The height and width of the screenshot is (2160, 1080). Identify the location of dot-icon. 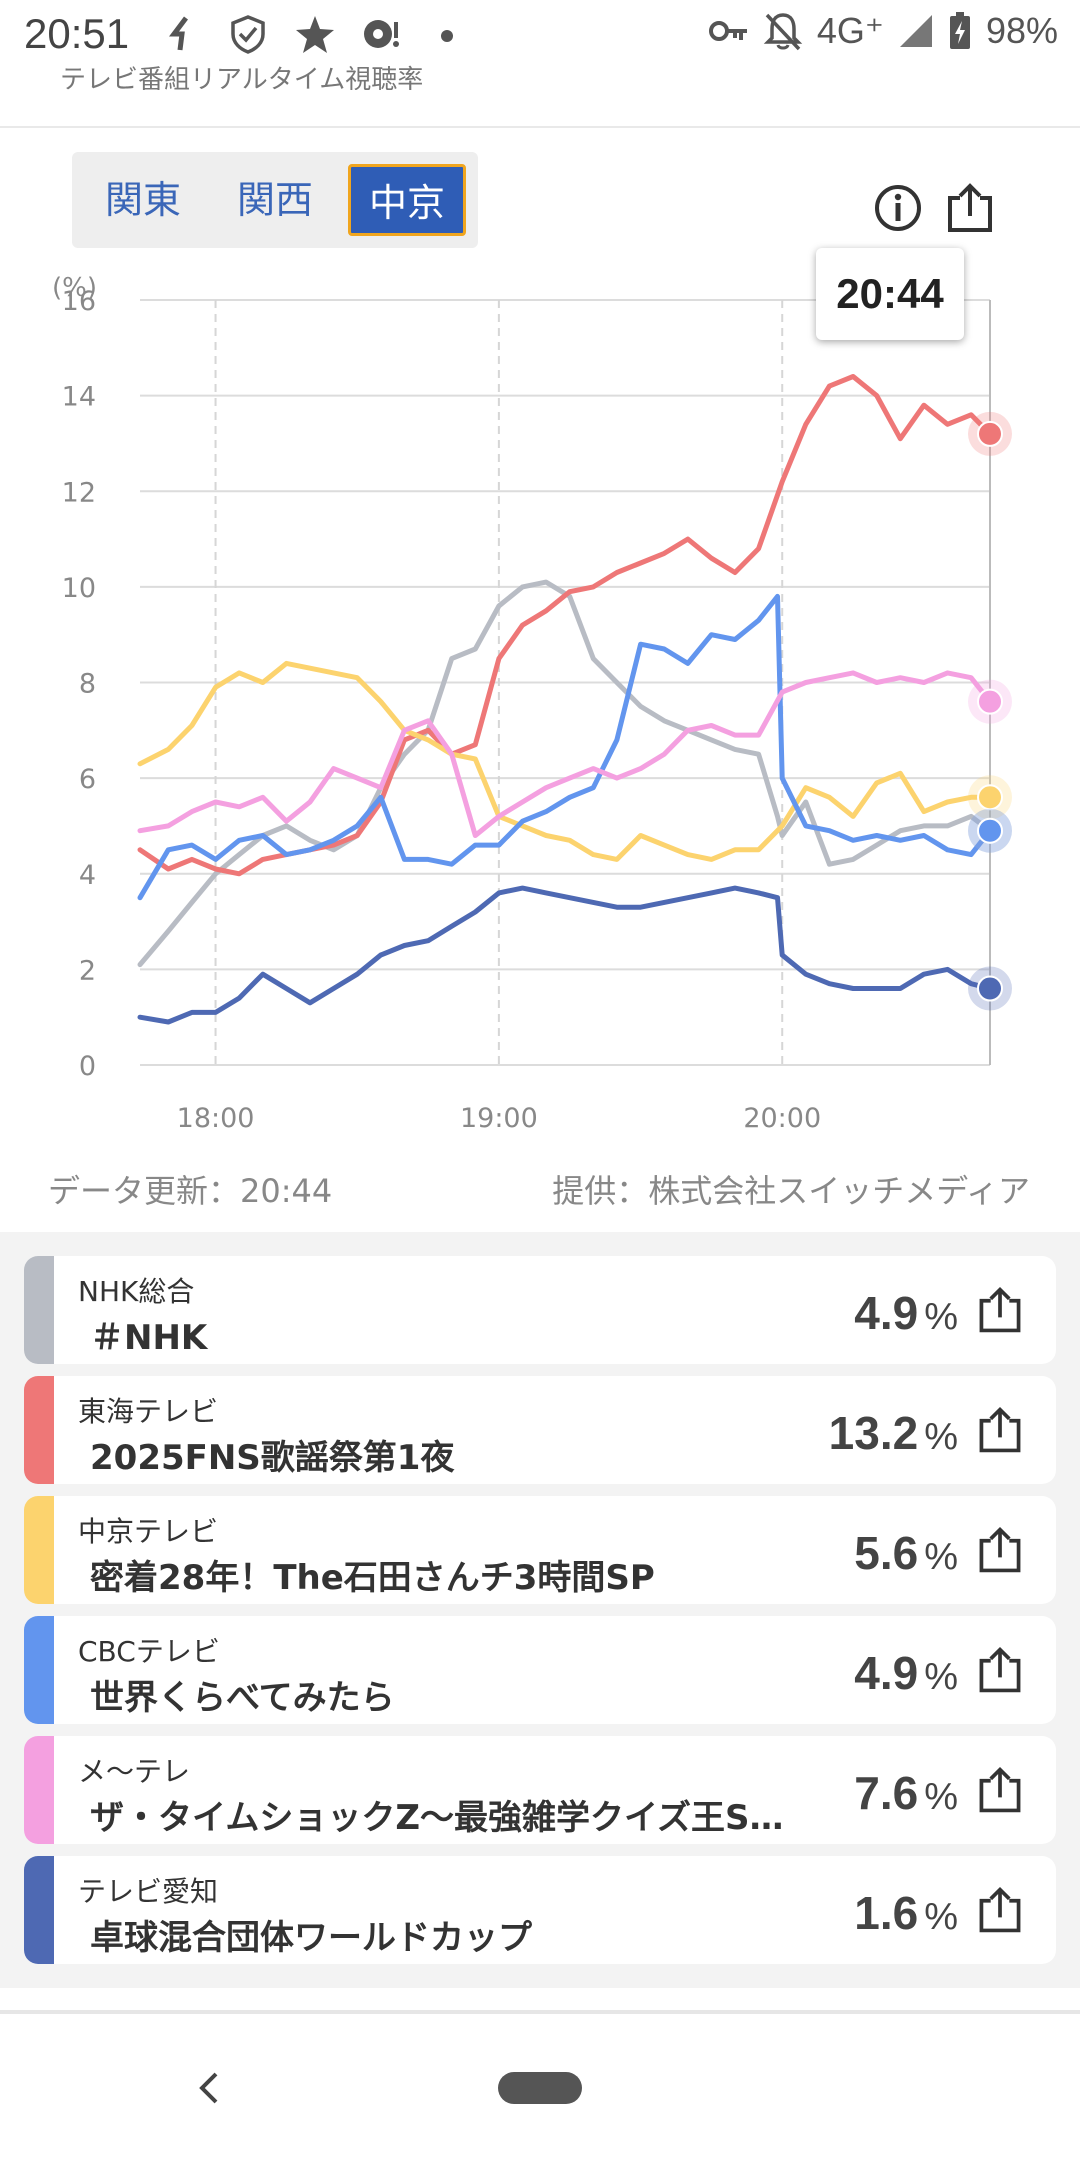
(447, 36).